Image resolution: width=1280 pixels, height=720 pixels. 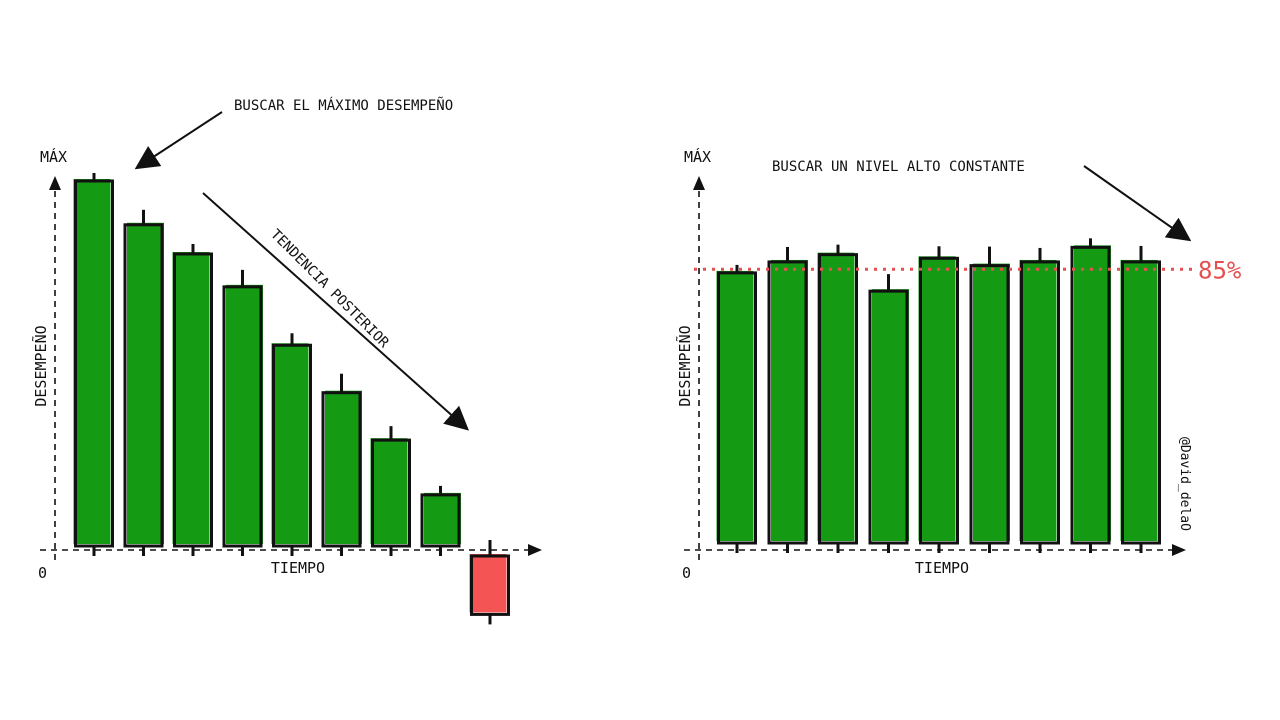 I want to click on watermark: @David_delaO, so click(x=1184, y=484).